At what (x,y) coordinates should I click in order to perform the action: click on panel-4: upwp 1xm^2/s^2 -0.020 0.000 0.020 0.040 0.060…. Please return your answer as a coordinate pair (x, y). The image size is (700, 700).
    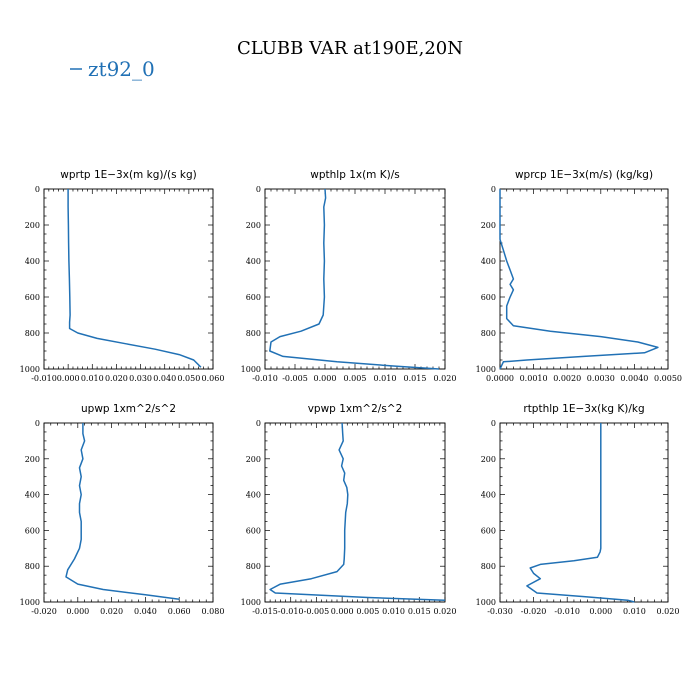
    Looking at the image, I should click on (122, 509).